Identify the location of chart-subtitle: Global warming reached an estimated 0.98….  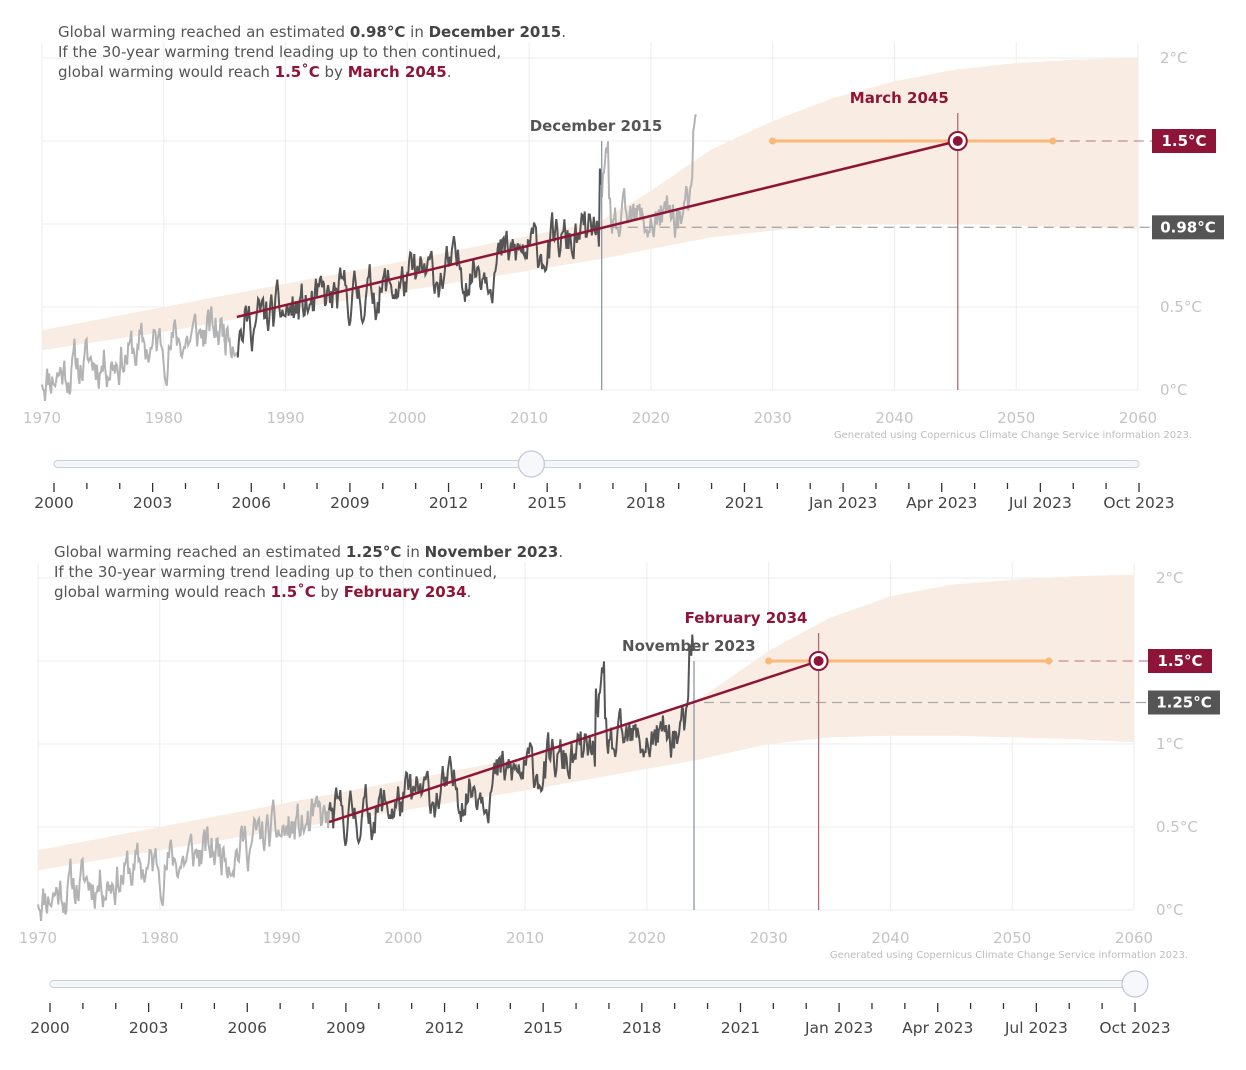
(312, 52).